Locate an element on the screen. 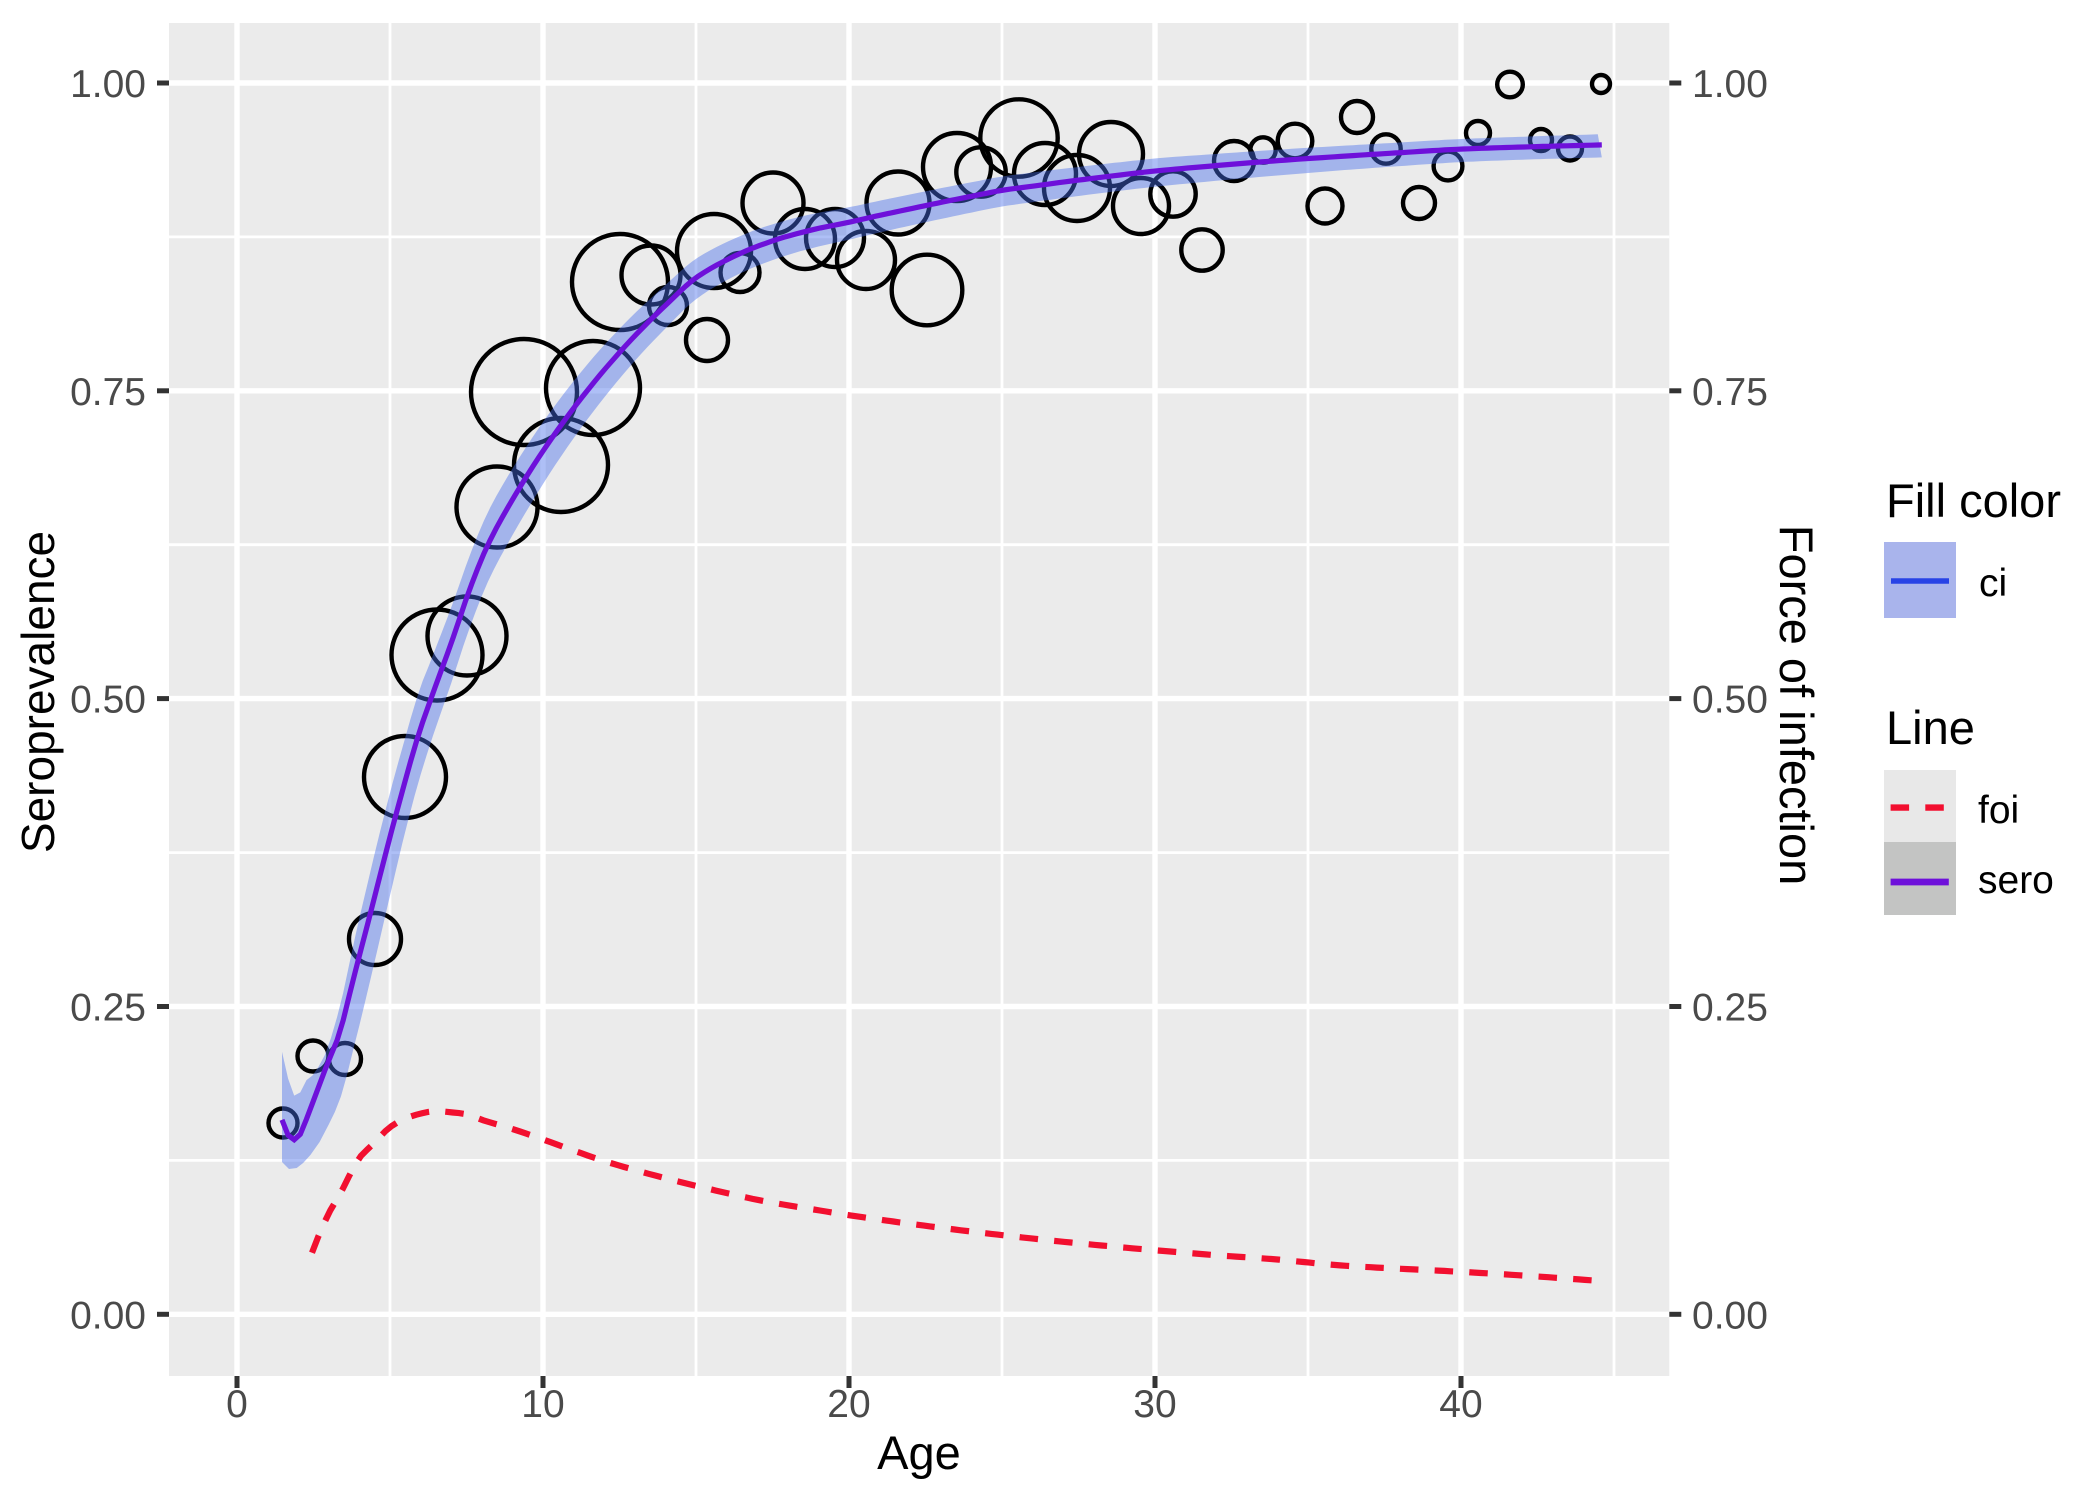 Image resolution: width=2100 pixels, height=1500 pixels. svg-text: 20 is located at coordinates (848, 1404).